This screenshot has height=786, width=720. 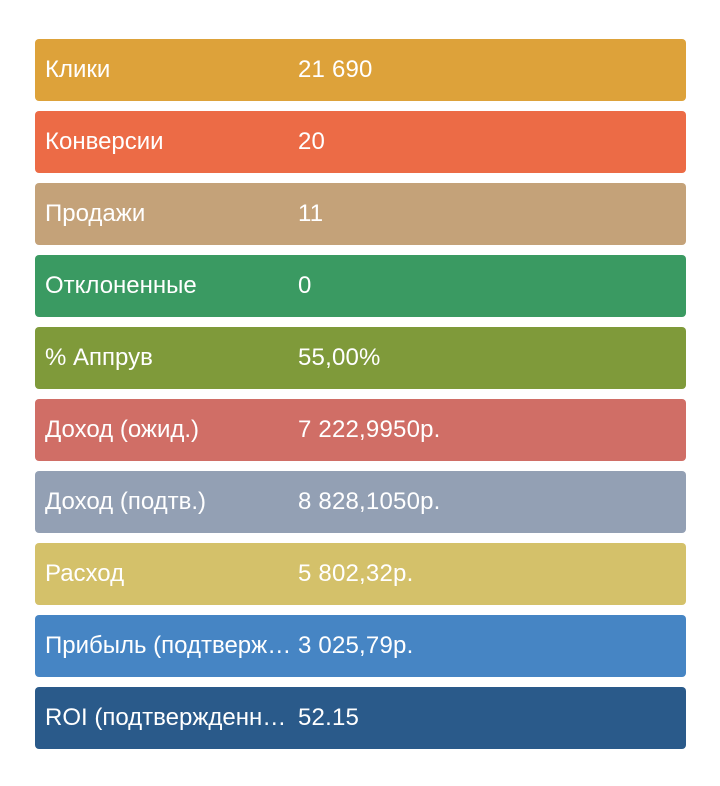 I want to click on stat-row-expense: Расход 5 802,32р., so click(x=360, y=574).